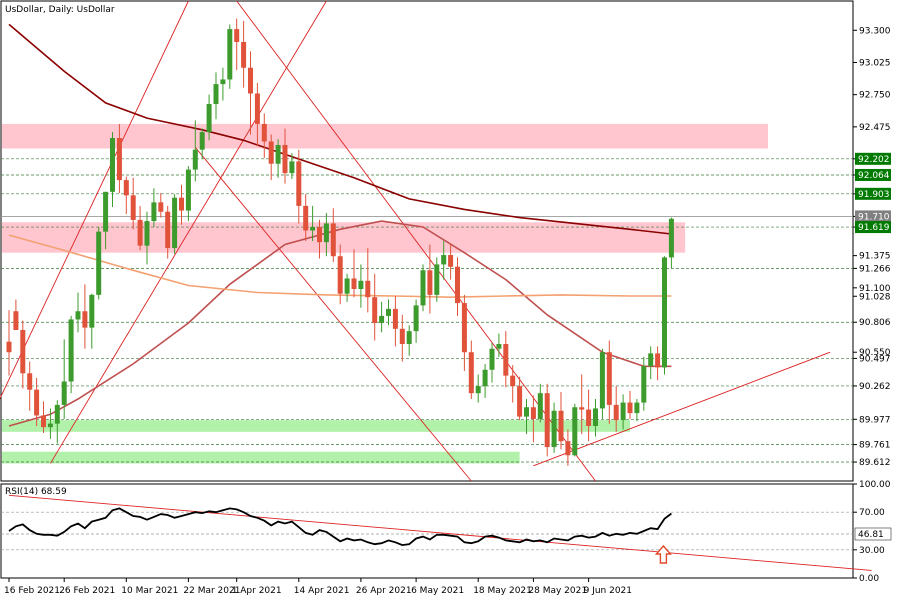 Image resolution: width=900 pixels, height=600 pixels. Describe the element at coordinates (875, 297) in the screenshot. I see `y-tick-label: 91.028` at that location.